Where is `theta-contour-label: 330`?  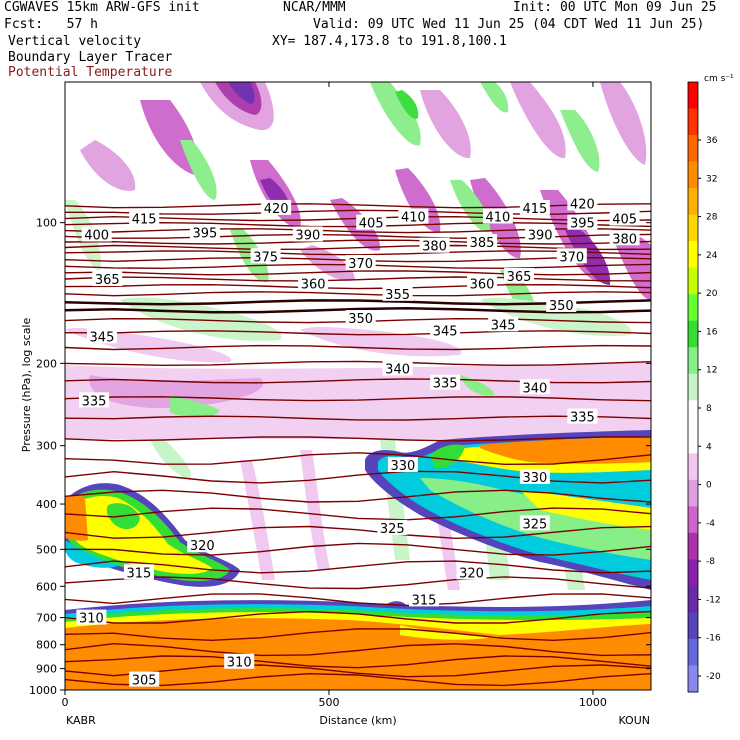
theta-contour-label: 330 is located at coordinates (534, 478).